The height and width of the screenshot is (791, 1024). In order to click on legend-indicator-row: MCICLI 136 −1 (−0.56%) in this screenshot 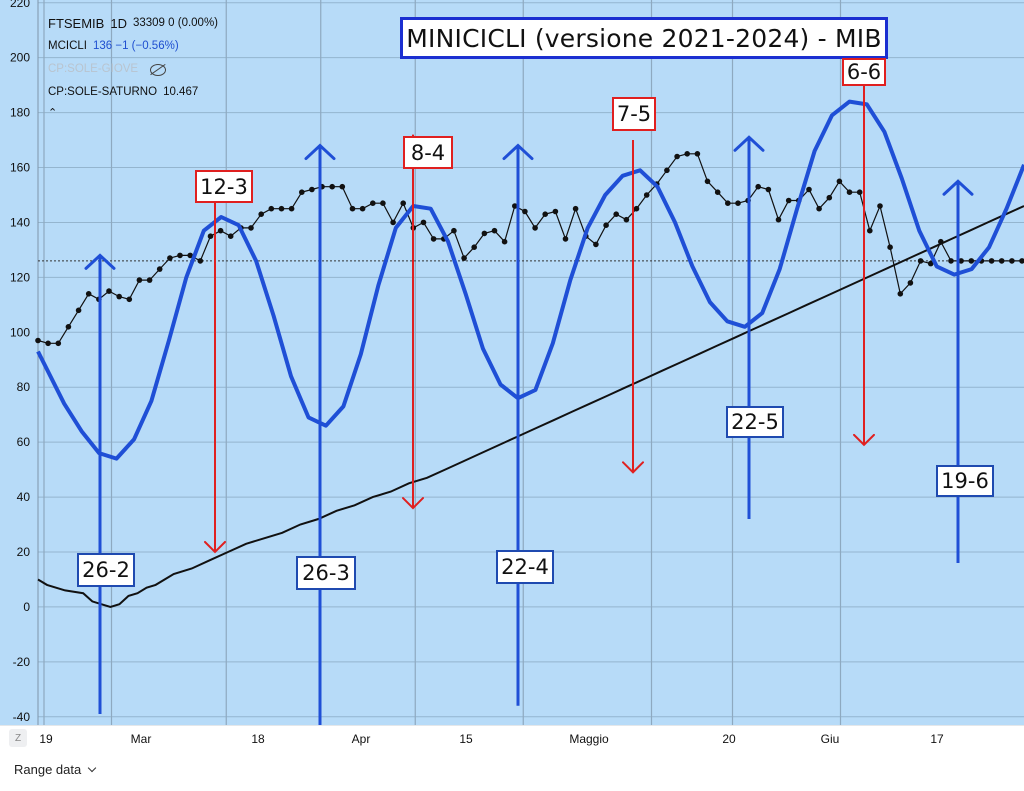, I will do `click(133, 46)`.